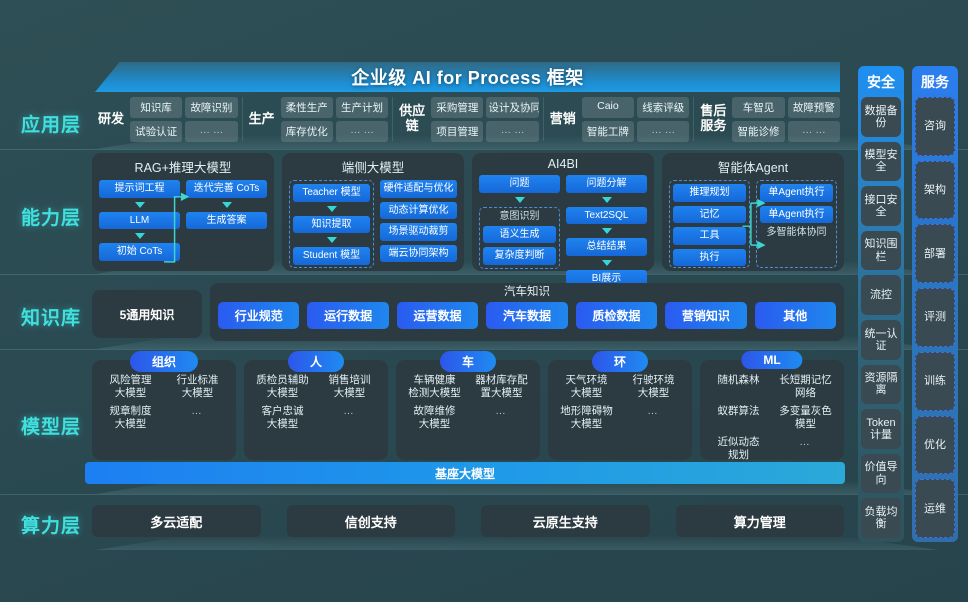 The width and height of the screenshot is (968, 602). Describe the element at coordinates (183, 224) in the screenshot. I see `capability-card-body: 提示词工程 LLM 初始 CoTs 迭代完善 CoTs 生成答案` at that location.